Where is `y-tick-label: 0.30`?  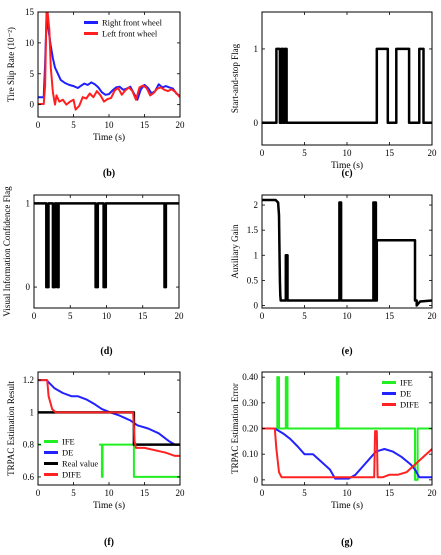 y-tick-label: 0.30 is located at coordinates (250, 403).